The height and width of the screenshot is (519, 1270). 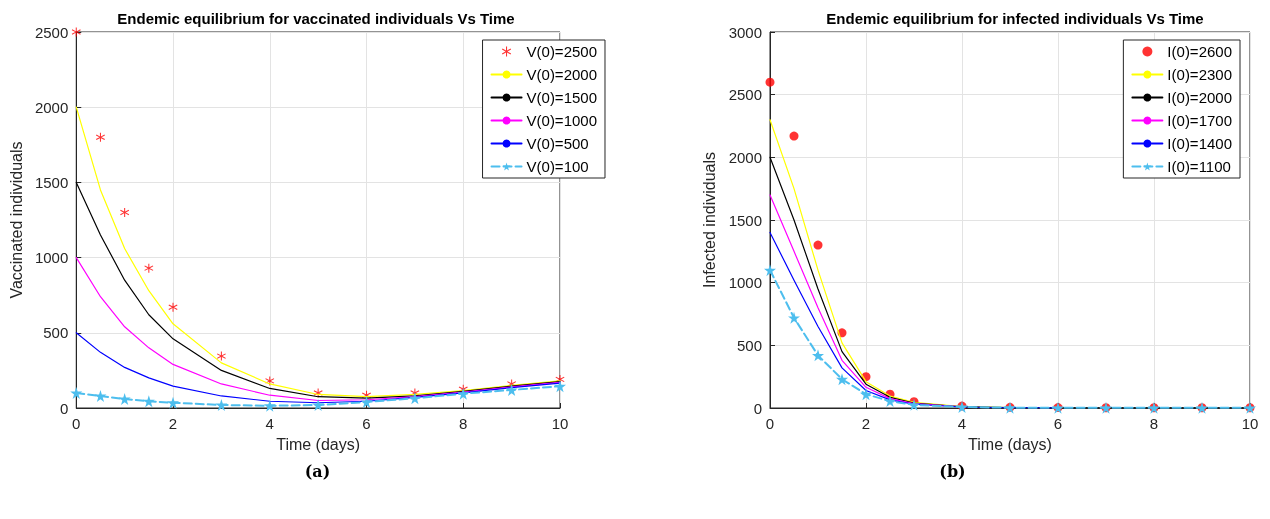 What do you see at coordinates (710, 220) in the screenshot?
I see `y-axis-title: Infected individuals` at bounding box center [710, 220].